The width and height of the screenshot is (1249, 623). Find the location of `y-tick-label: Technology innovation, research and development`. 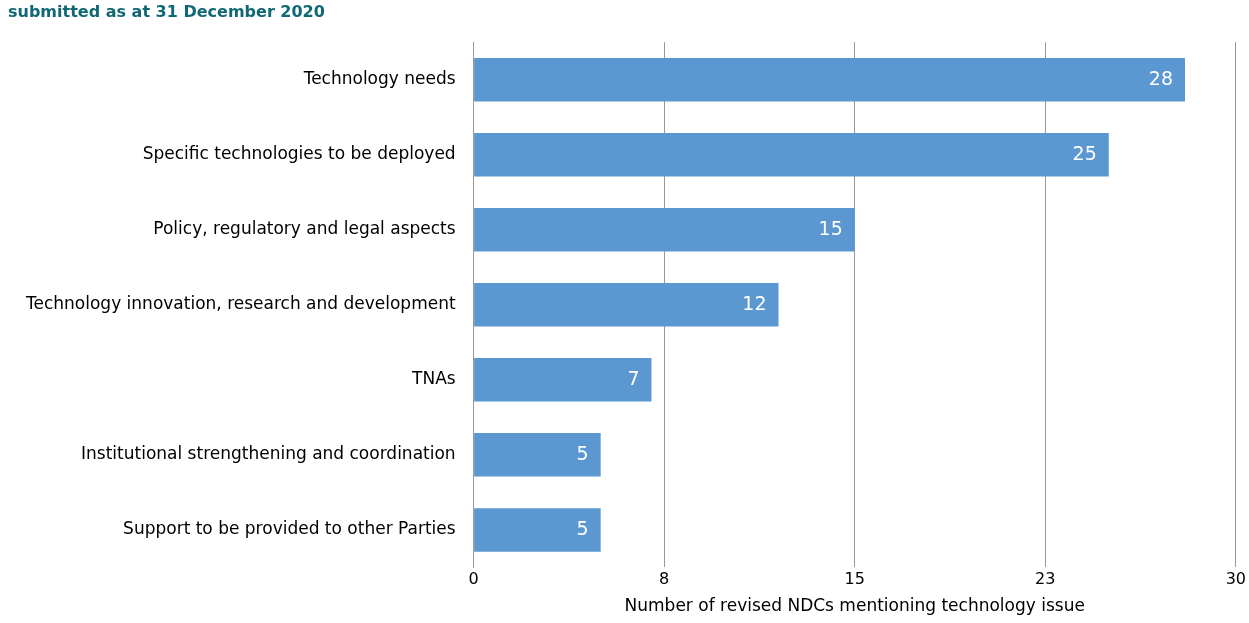

y-tick-label: Technology innovation, research and development is located at coordinates (240, 303).